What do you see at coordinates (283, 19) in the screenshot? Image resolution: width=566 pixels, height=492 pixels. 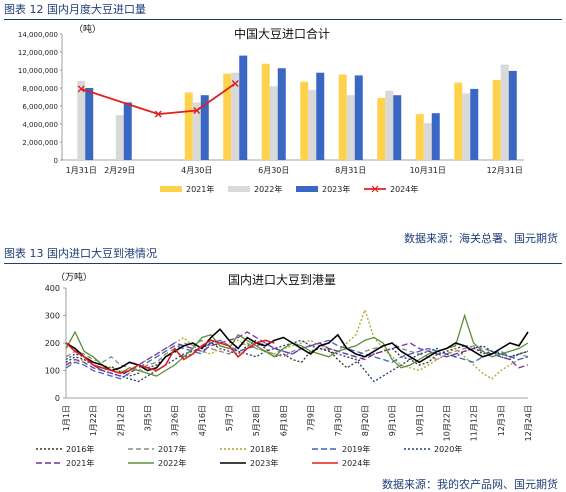 I see `figure-1-caption-rule` at bounding box center [283, 19].